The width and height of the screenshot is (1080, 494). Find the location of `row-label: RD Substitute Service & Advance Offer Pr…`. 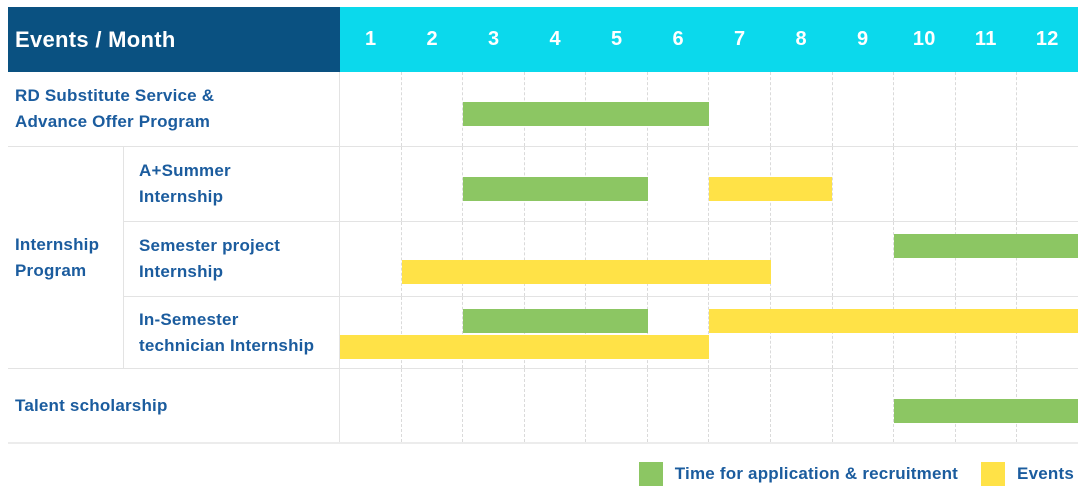

row-label: RD Substitute Service & Advance Offer Pr… is located at coordinates (174, 109).